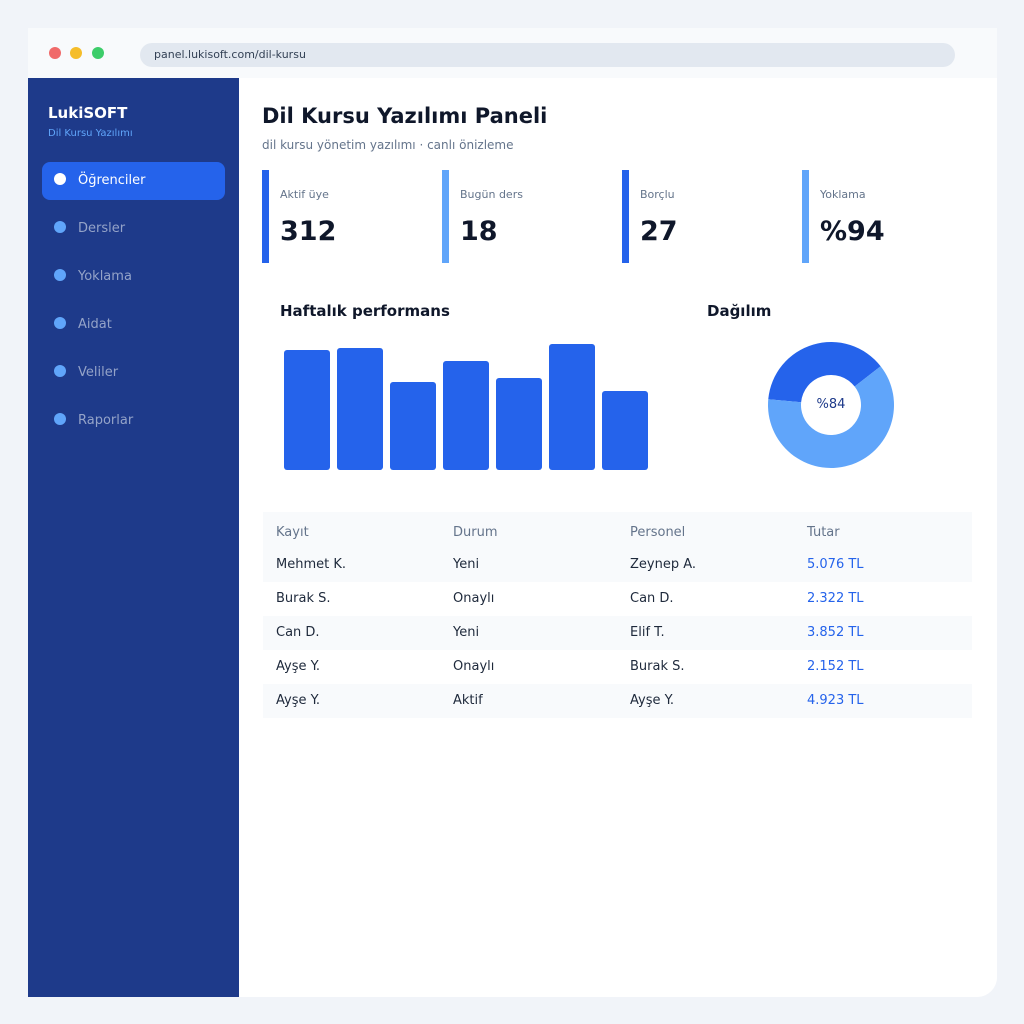 The height and width of the screenshot is (1024, 1024). What do you see at coordinates (304, 194) in the screenshot?
I see `stat-label: Aktif üye` at bounding box center [304, 194].